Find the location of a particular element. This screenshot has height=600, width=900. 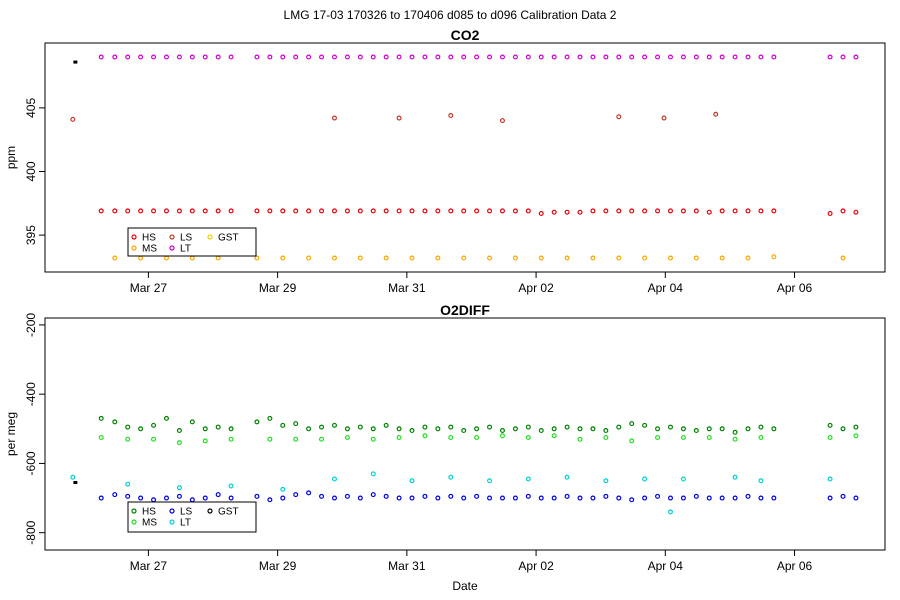

panel-title: CO2 is located at coordinates (465, 35).